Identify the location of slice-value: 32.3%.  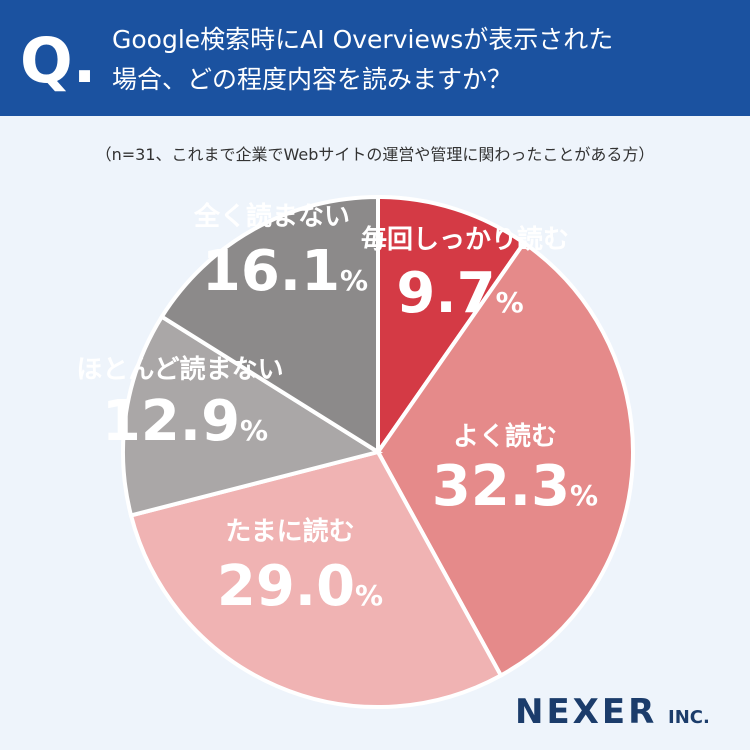
(515, 486).